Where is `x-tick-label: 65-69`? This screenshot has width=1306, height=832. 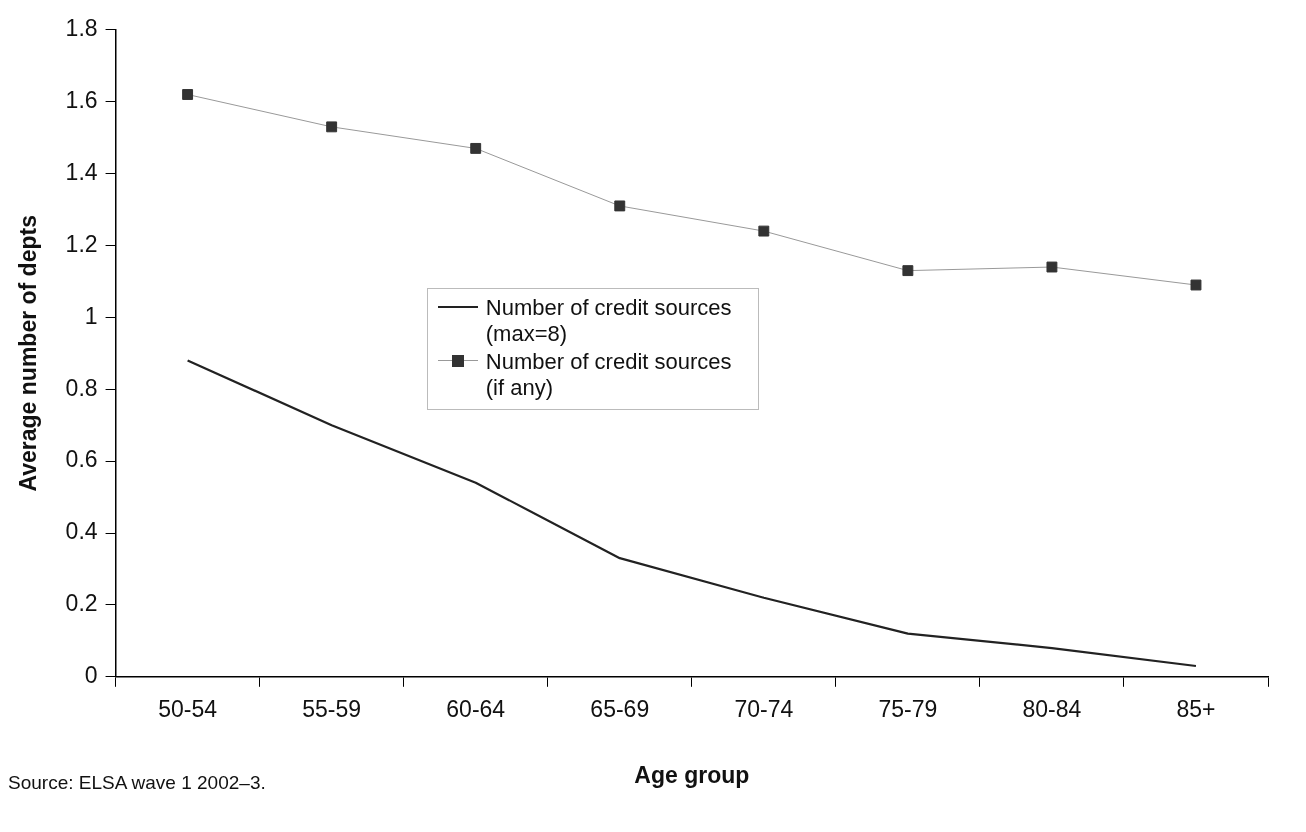 x-tick-label: 65-69 is located at coordinates (620, 708).